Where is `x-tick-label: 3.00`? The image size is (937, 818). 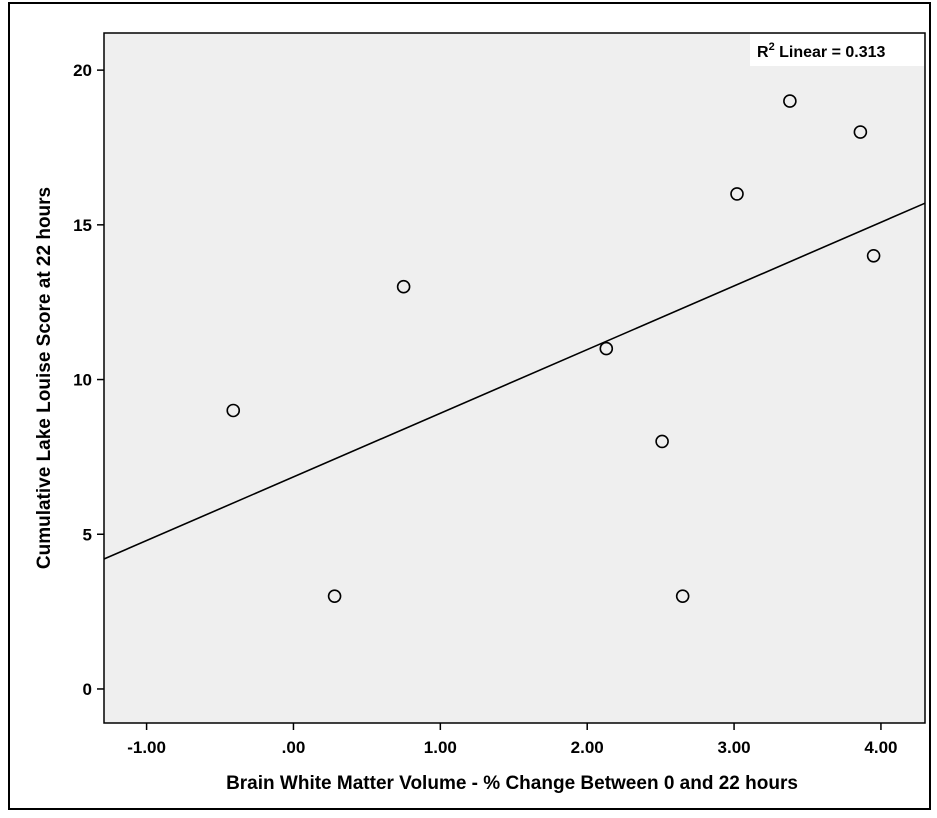
x-tick-label: 3.00 is located at coordinates (734, 747).